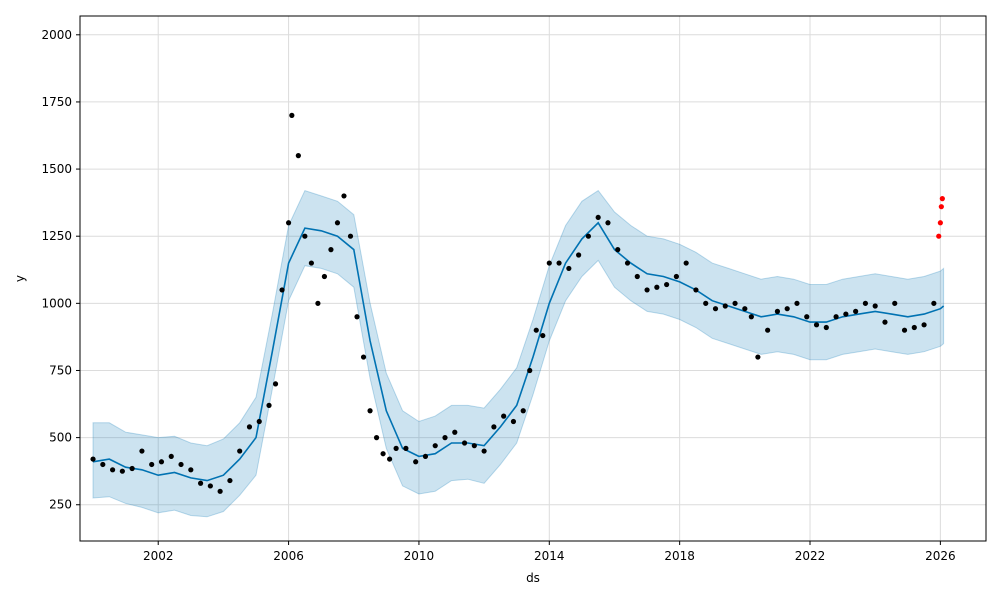 Image resolution: width=1000 pixels, height=600 pixels. What do you see at coordinates (20, 278) in the screenshot?
I see `y-axis-label: y` at bounding box center [20, 278].